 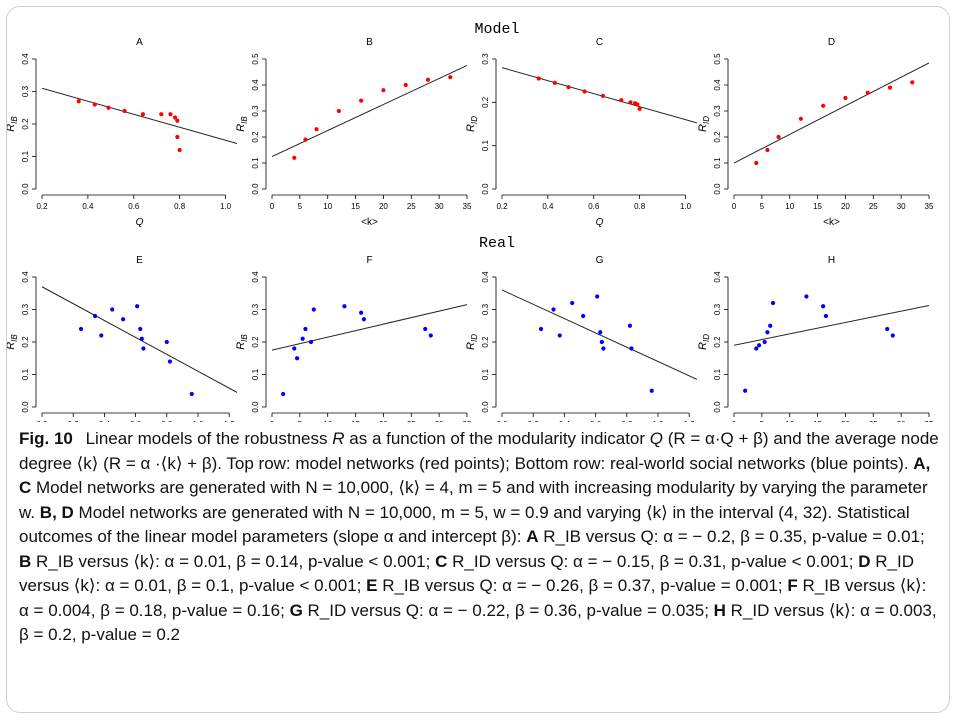 I want to click on x-tick-label: 0.2, so click(x=502, y=206).